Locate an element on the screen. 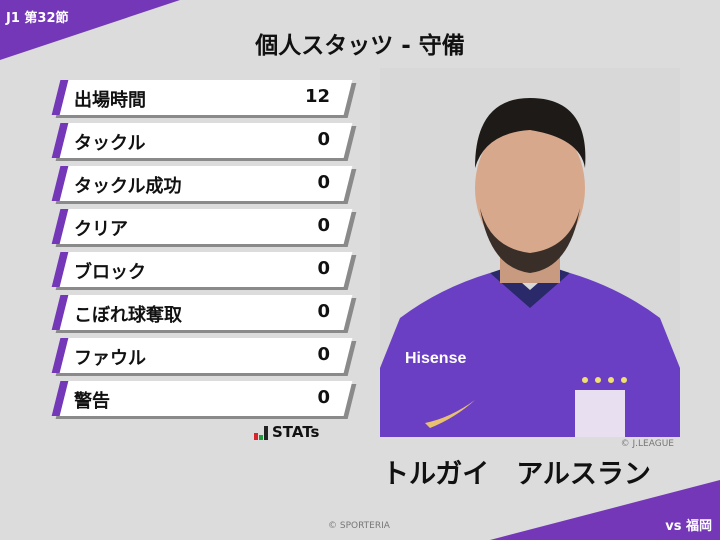 Image resolution: width=720 pixels, height=540 pixels. stat-row: ブロック 0 is located at coordinates (204, 271).